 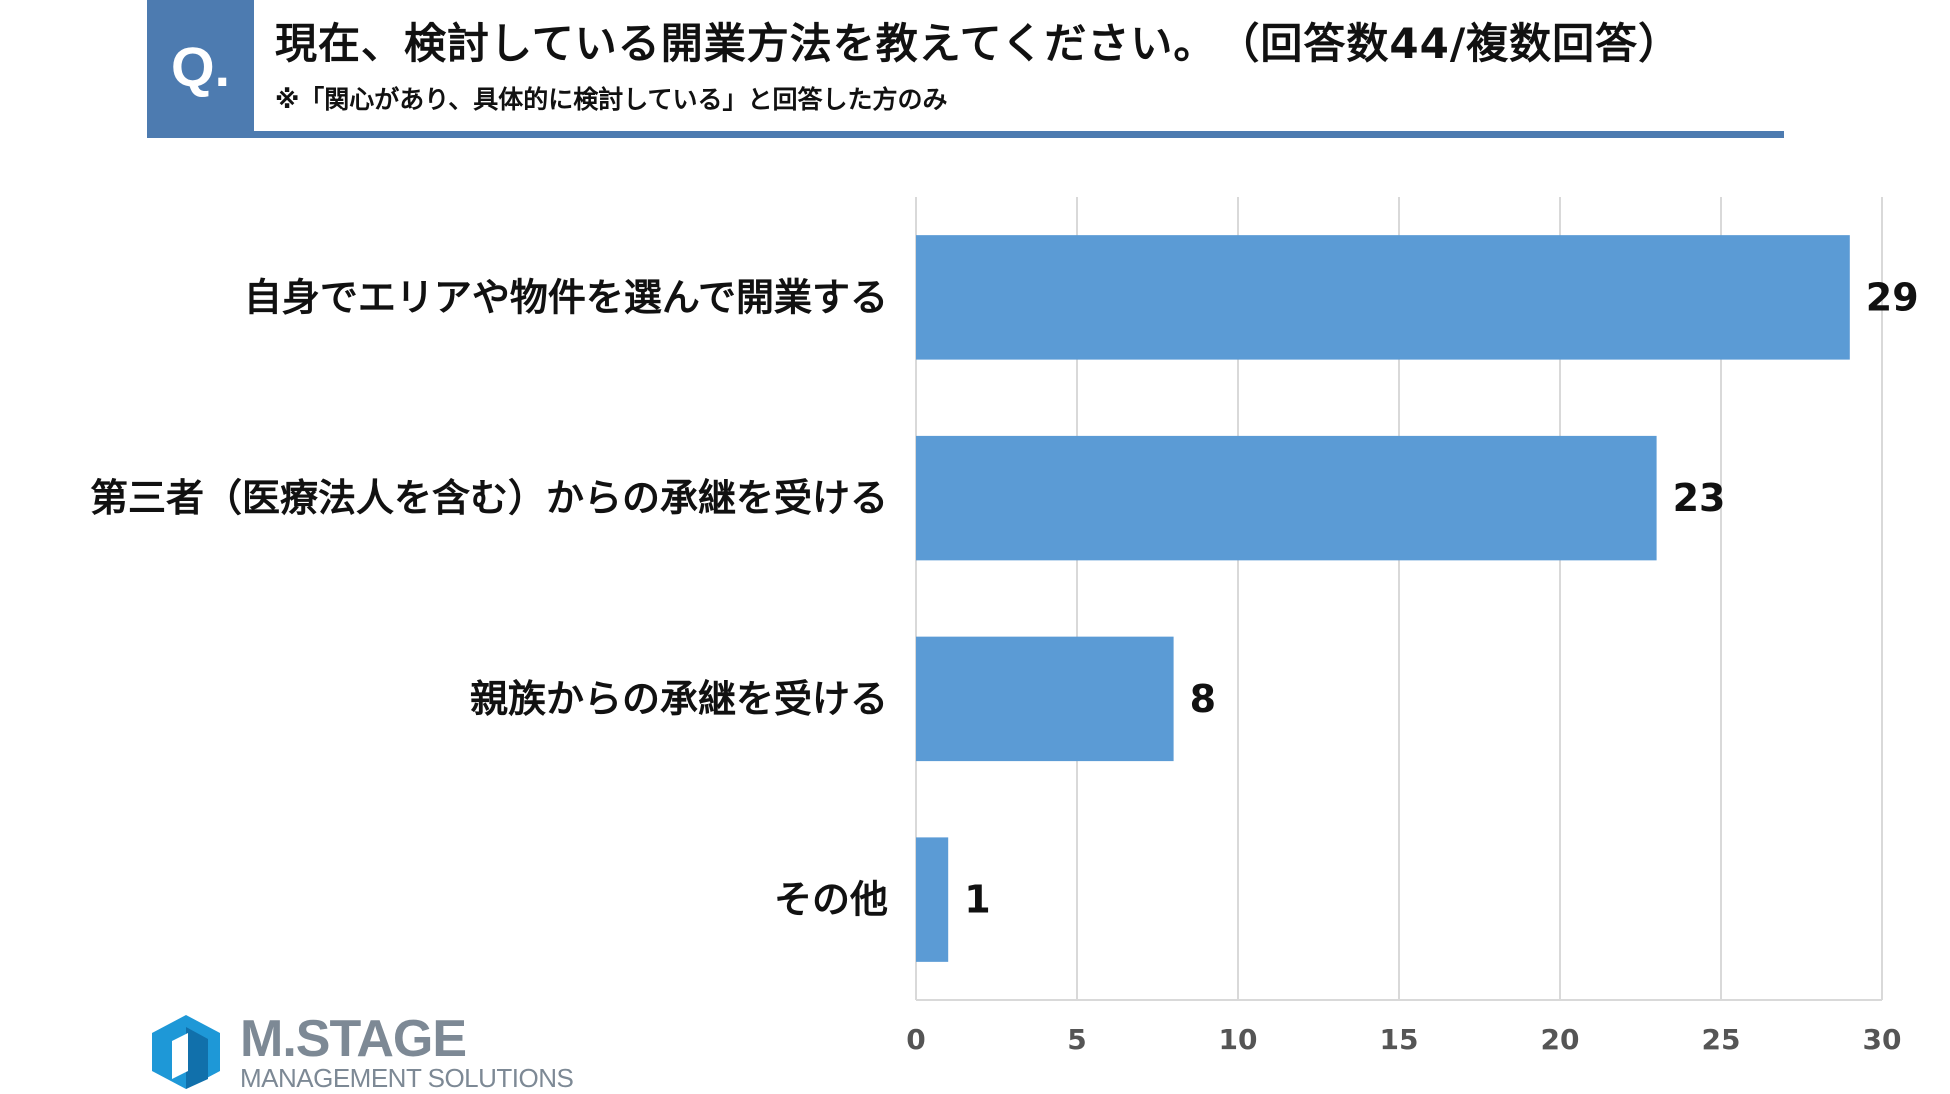 I want to click on data-label: 23, so click(x=1699, y=498).